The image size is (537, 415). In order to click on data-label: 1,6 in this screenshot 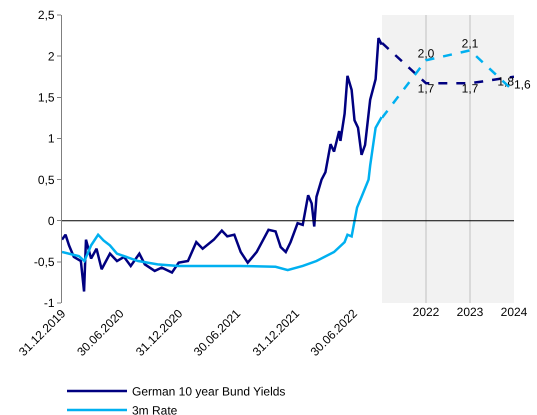, I will do `click(523, 85)`.